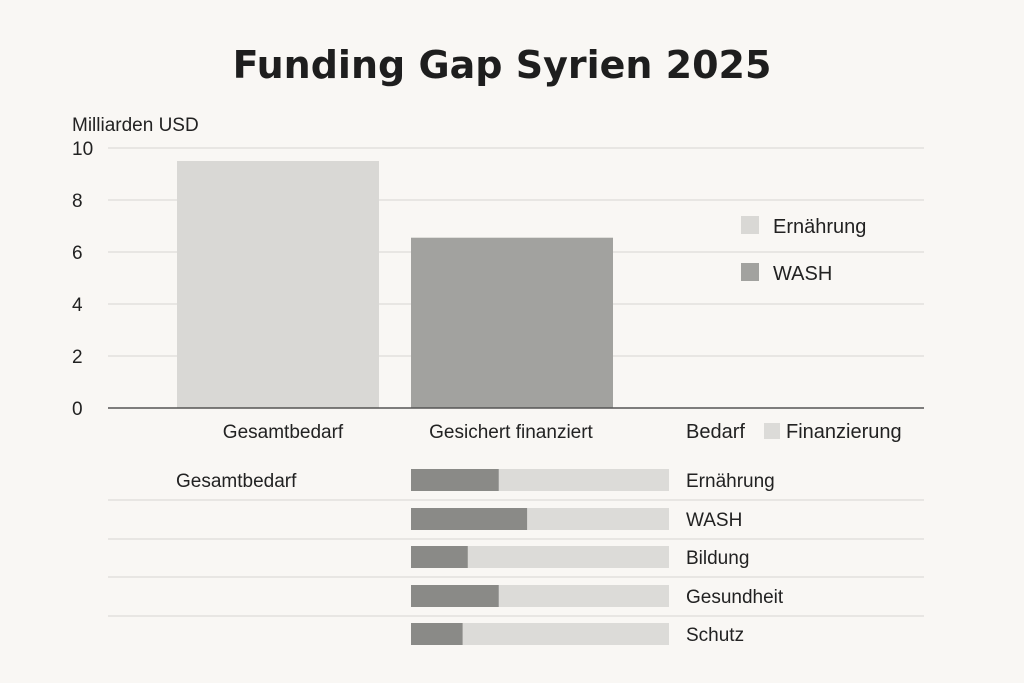  I want to click on y-tick-label: 2, so click(77, 357).